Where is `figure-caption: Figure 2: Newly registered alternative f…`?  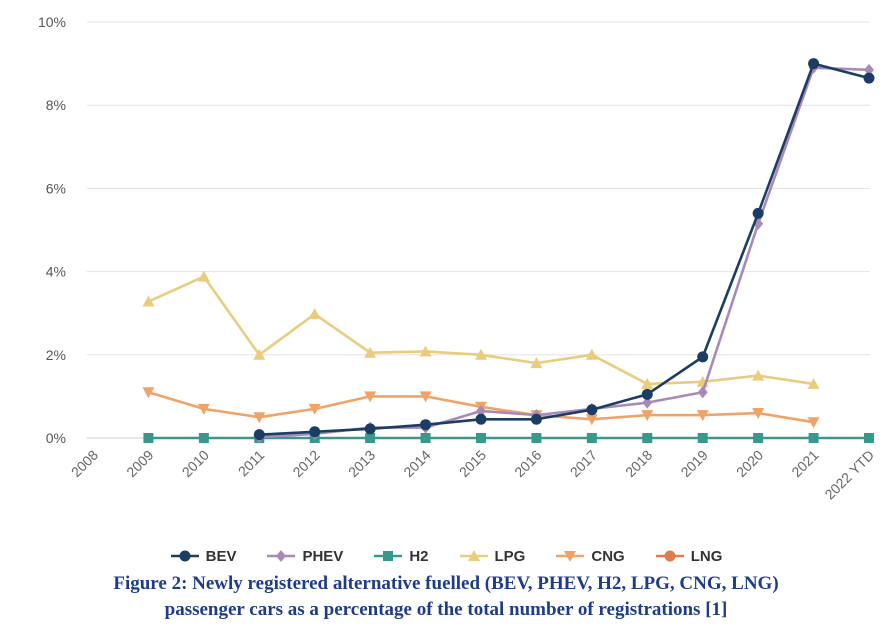 figure-caption: Figure 2: Newly registered alternative f… is located at coordinates (446, 597).